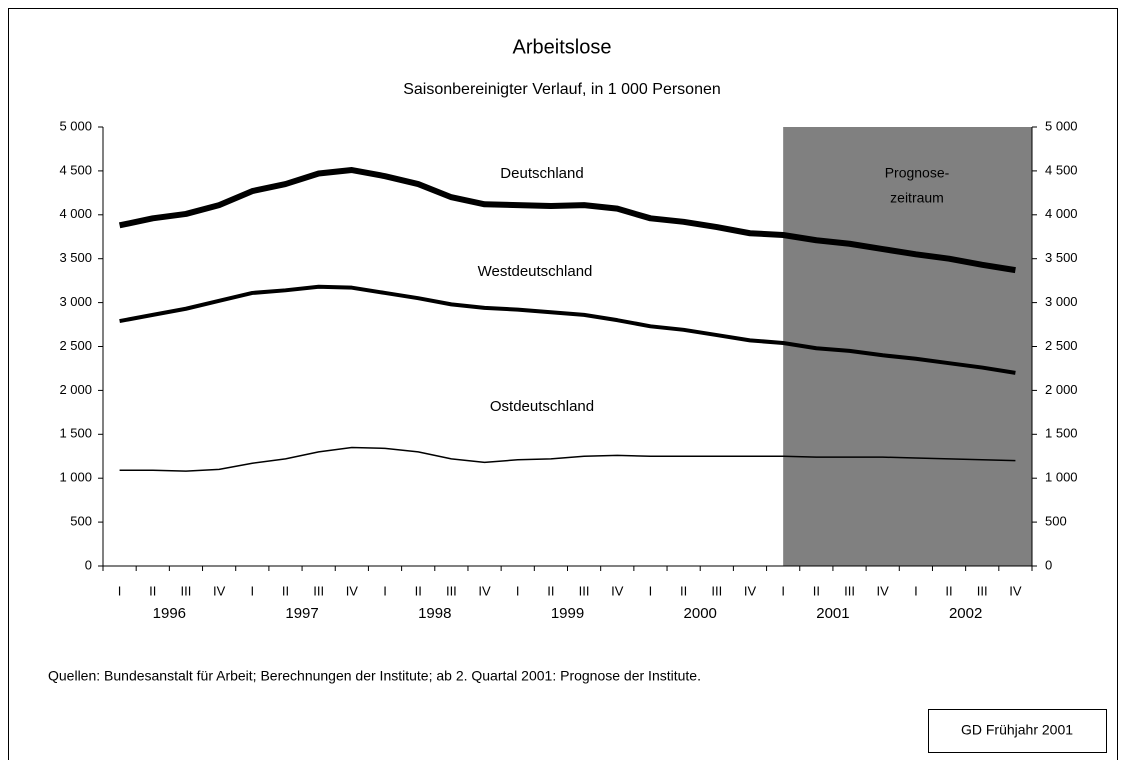 Image resolution: width=1126 pixels, height=760 pixels. I want to click on badge: GD Frühjahr 2001, so click(1017, 730).